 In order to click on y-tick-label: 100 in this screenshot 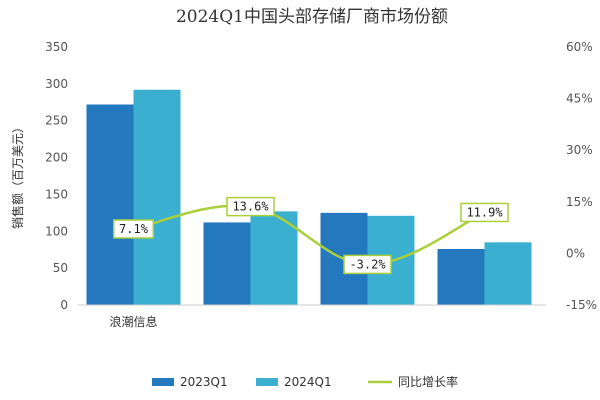, I will do `click(56, 231)`.